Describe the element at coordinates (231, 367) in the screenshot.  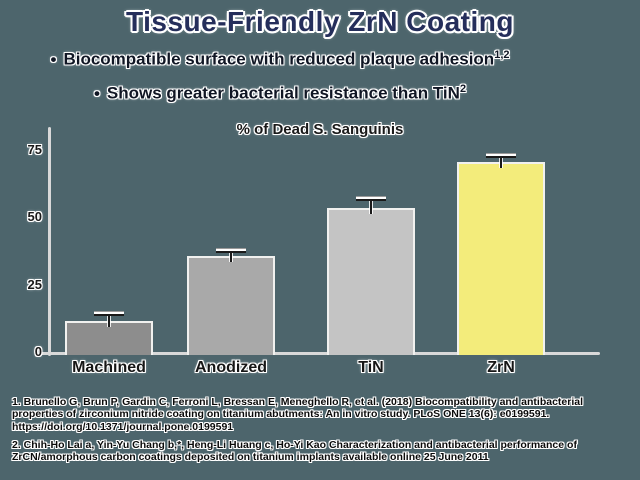
I see `x-axis-label-anodized: Anodized` at that location.